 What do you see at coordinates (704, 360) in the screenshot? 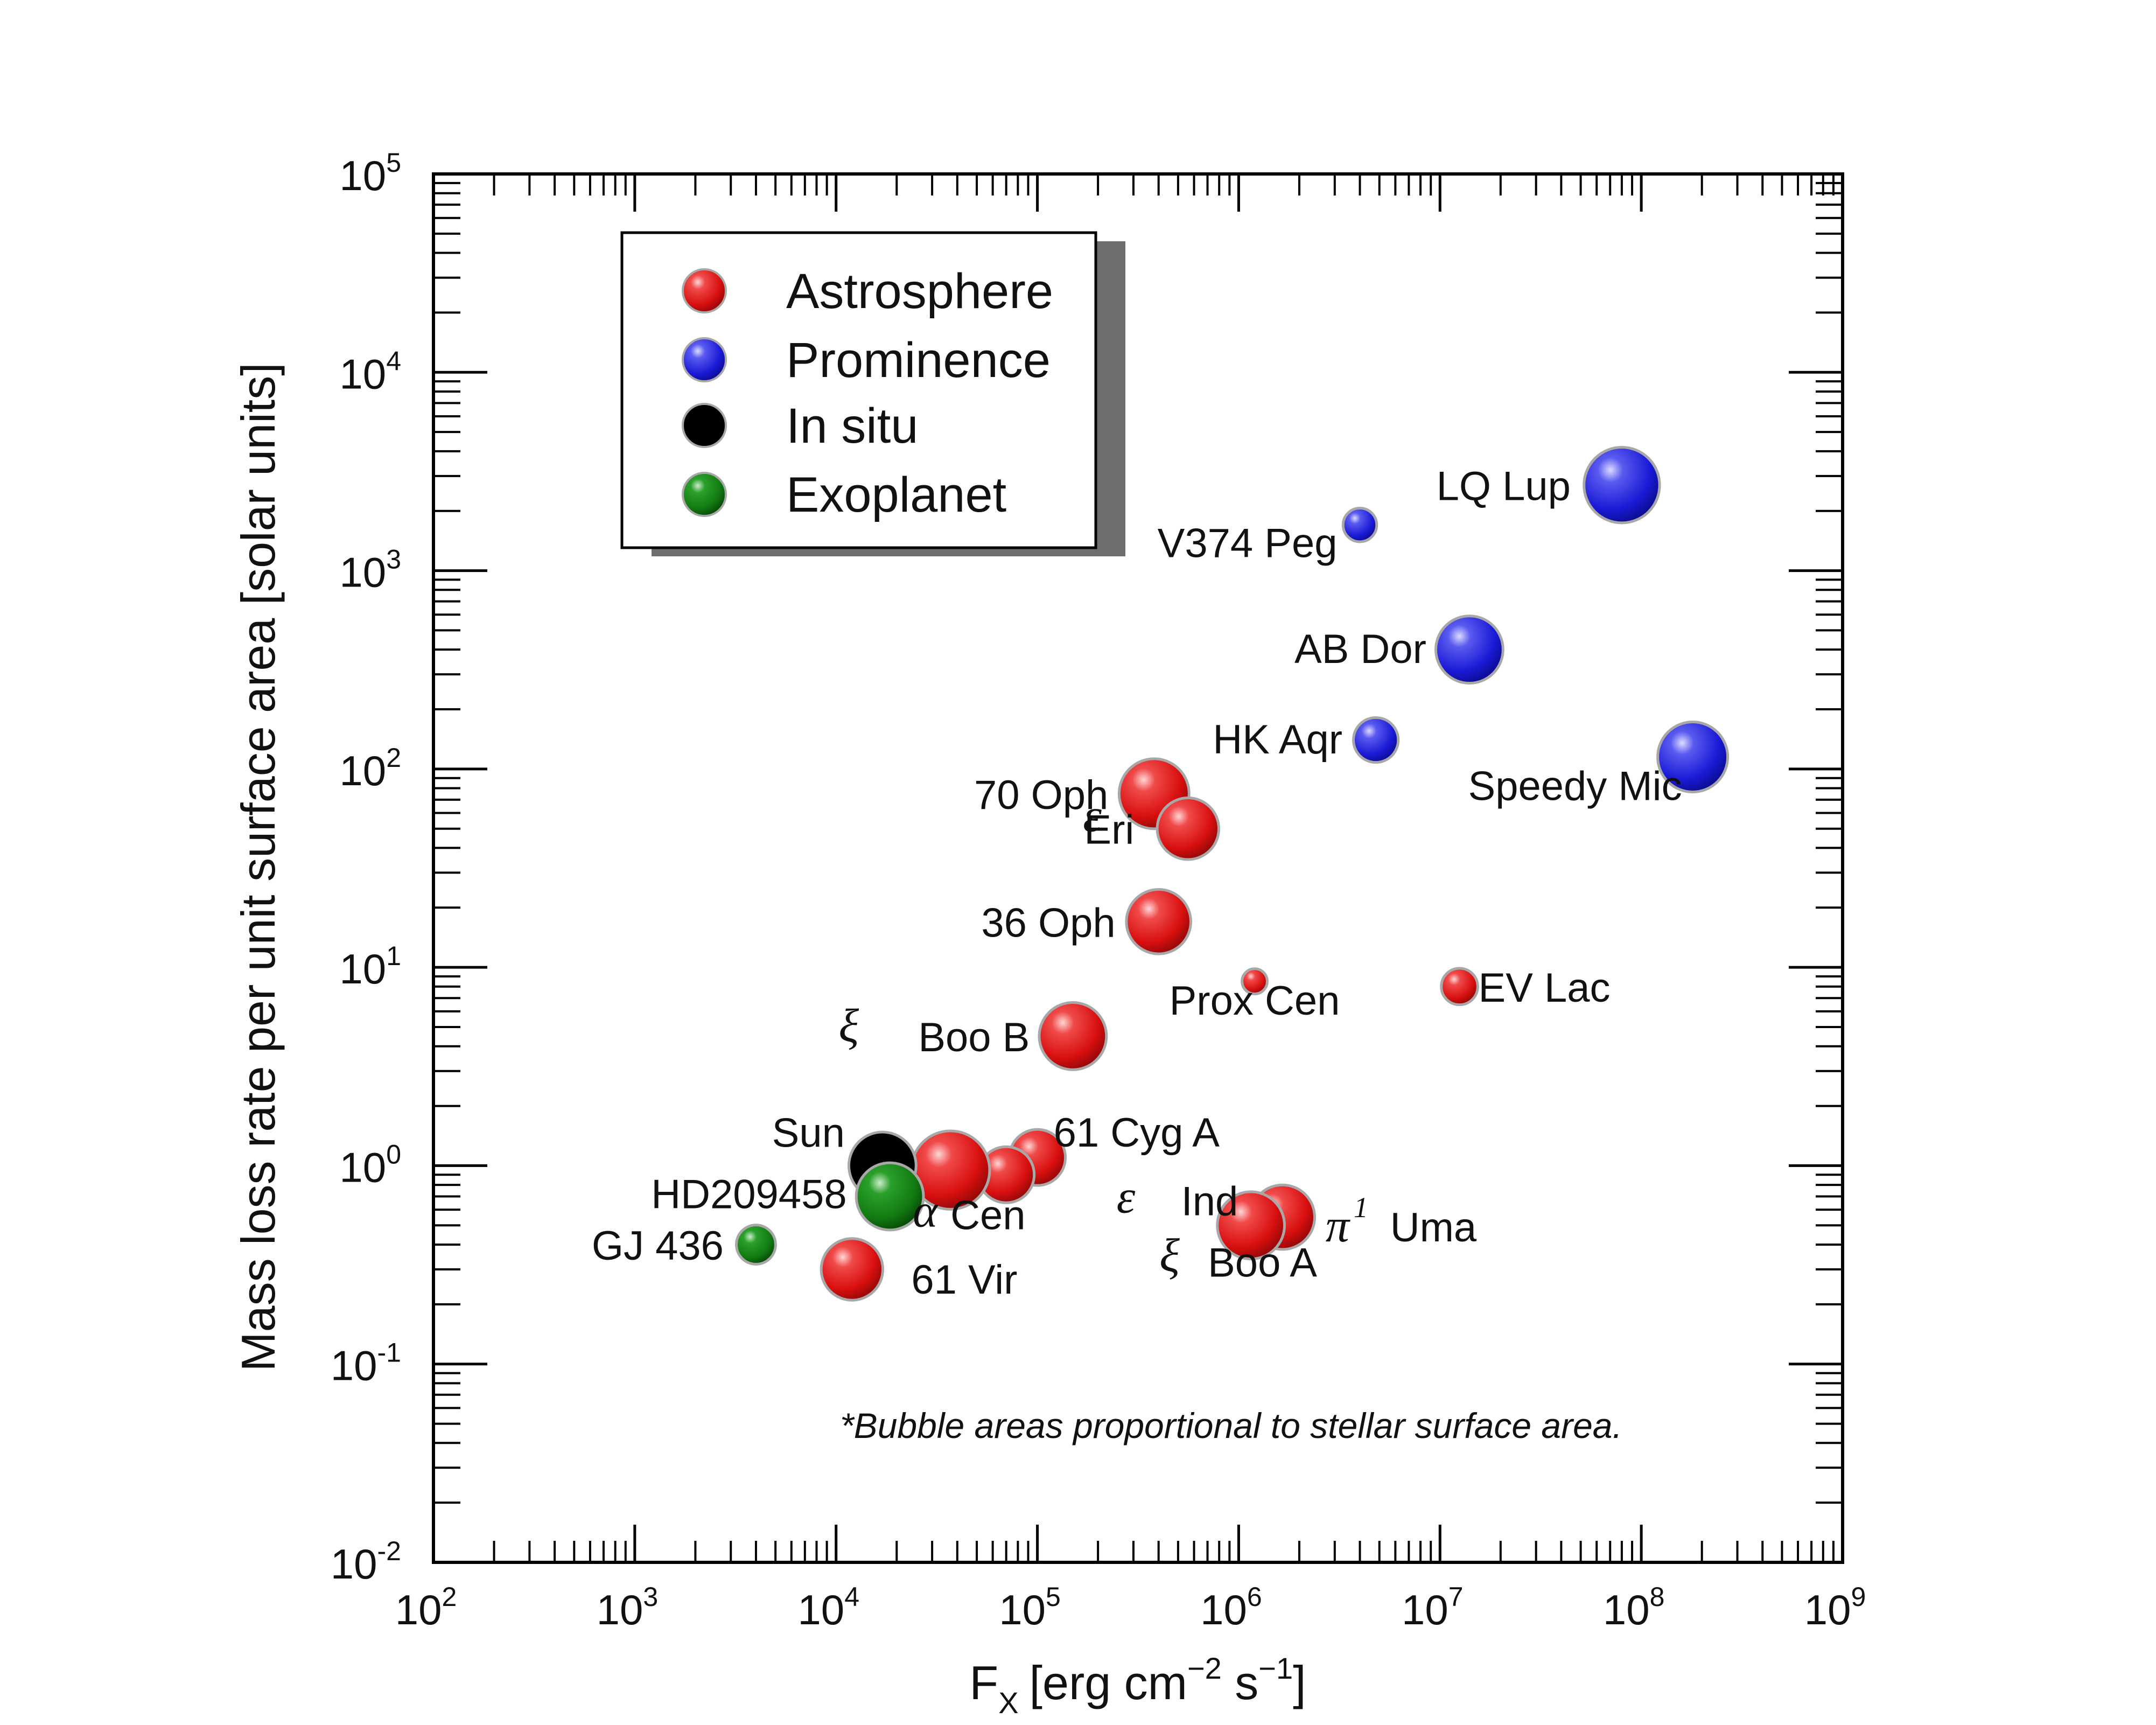
I see `legend-swatch-prominence` at bounding box center [704, 360].